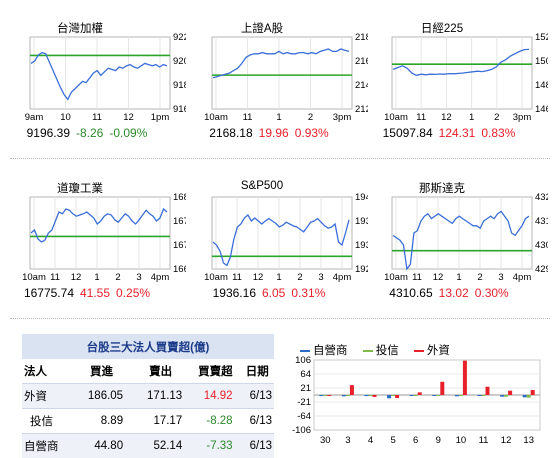  What do you see at coordinates (47, 446) in the screenshot?
I see `investor-name: 自營商` at bounding box center [47, 446].